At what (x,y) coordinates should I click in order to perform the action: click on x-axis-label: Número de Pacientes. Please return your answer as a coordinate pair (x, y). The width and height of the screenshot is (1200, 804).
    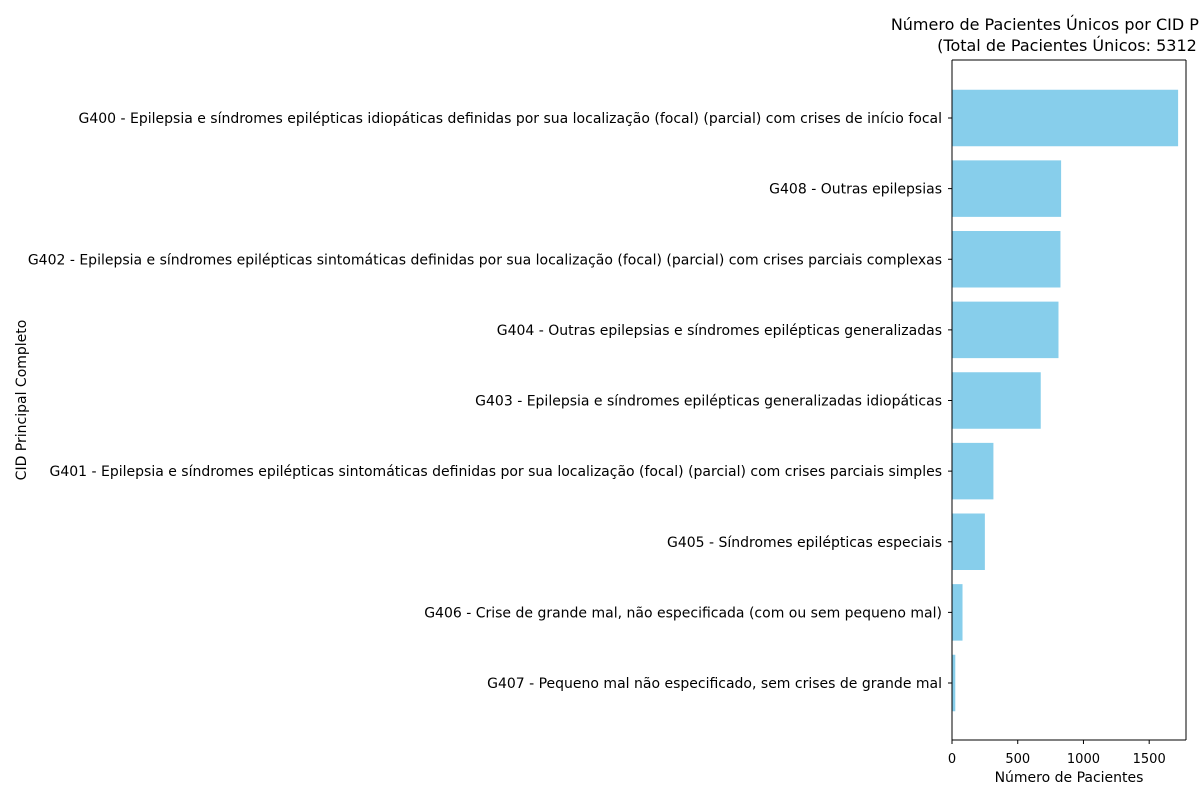
    Looking at the image, I should click on (1069, 778).